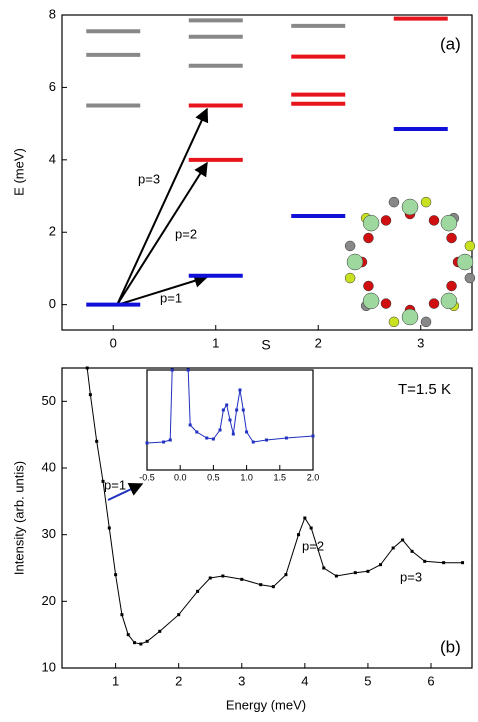 The height and width of the screenshot is (722, 478). Describe the element at coordinates (318, 342) in the screenshot. I see `x-tick-label: 2` at that location.